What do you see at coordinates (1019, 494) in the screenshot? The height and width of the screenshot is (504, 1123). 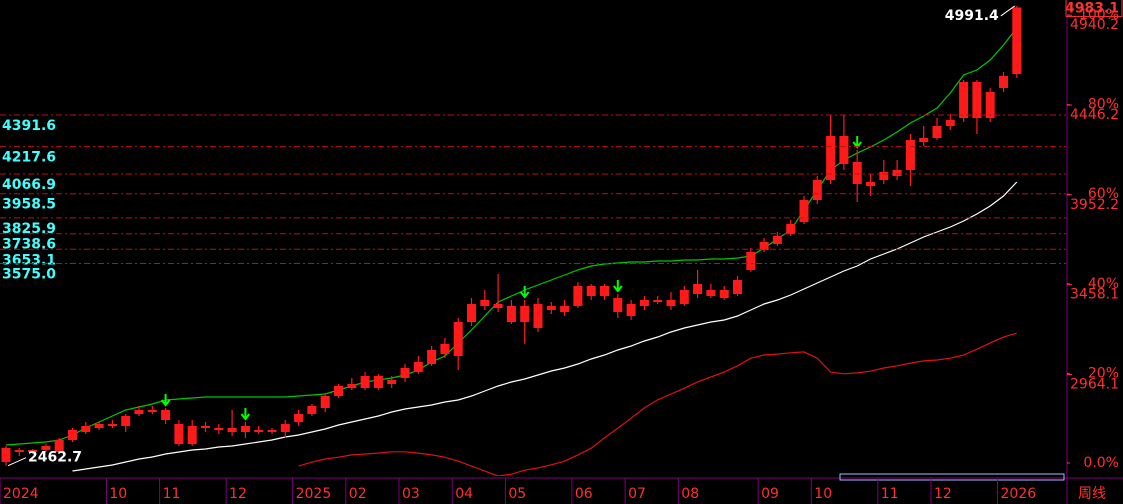 I see `x-tick-label: 2026` at bounding box center [1019, 494].